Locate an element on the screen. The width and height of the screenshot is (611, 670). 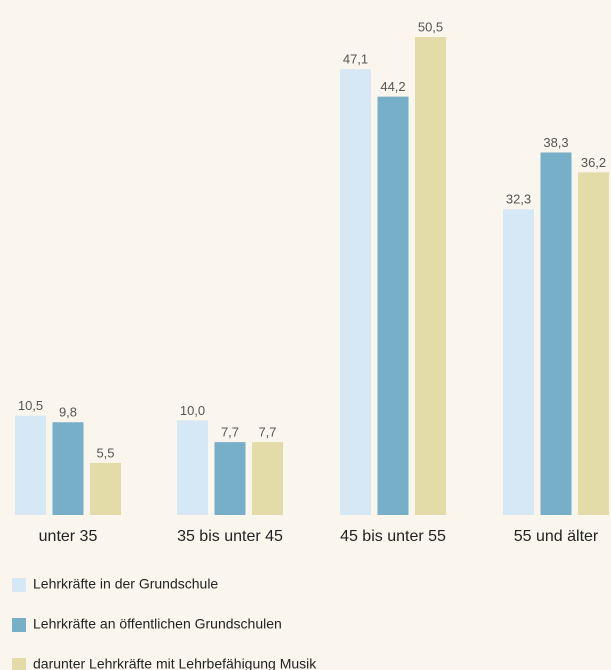
value-label: 36,2 is located at coordinates (593, 162).